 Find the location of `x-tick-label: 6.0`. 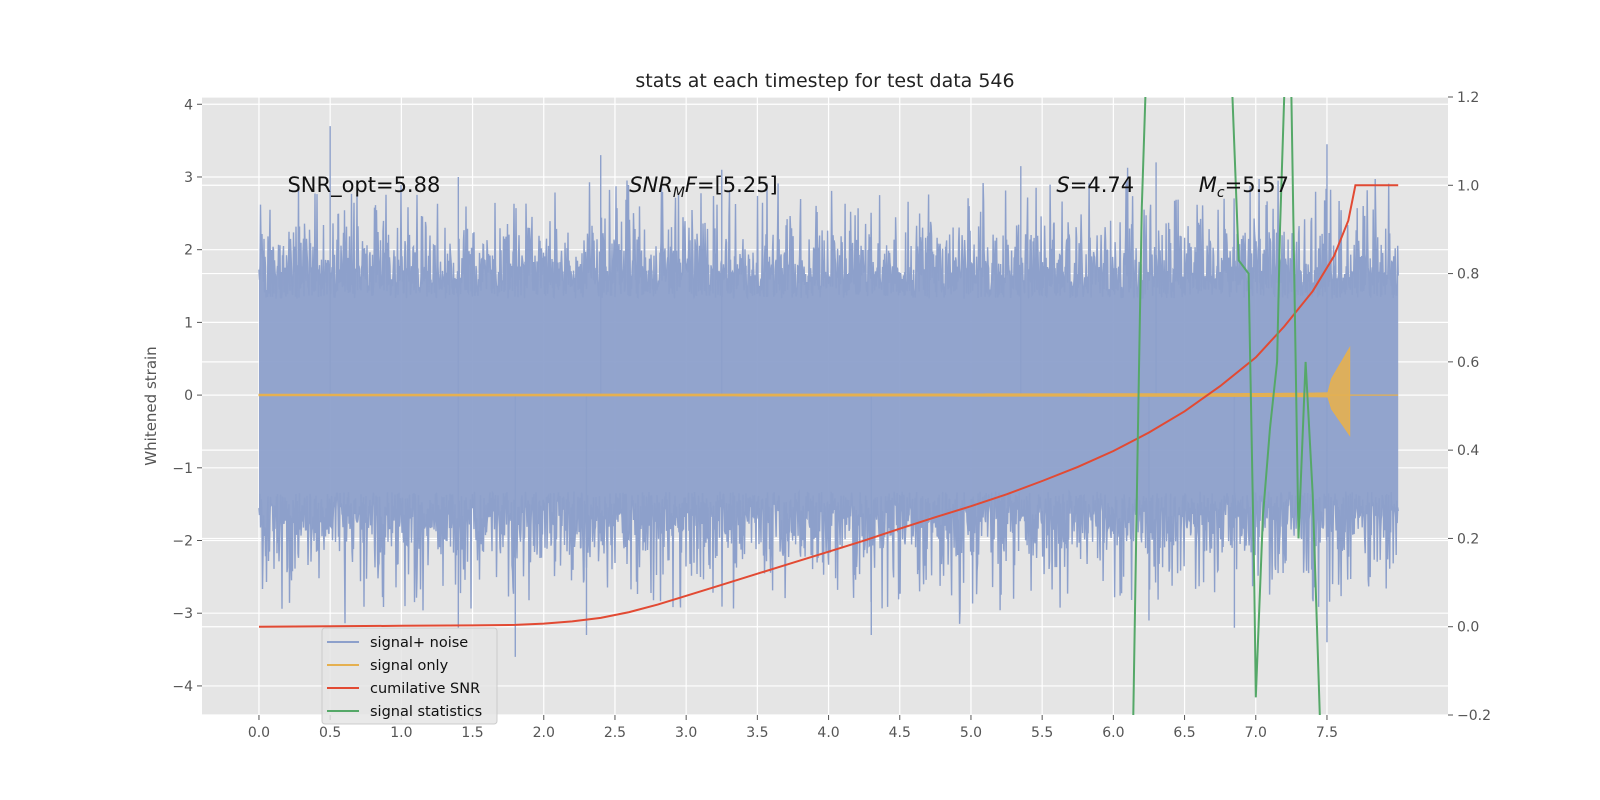

x-tick-label: 6.0 is located at coordinates (1113, 733).